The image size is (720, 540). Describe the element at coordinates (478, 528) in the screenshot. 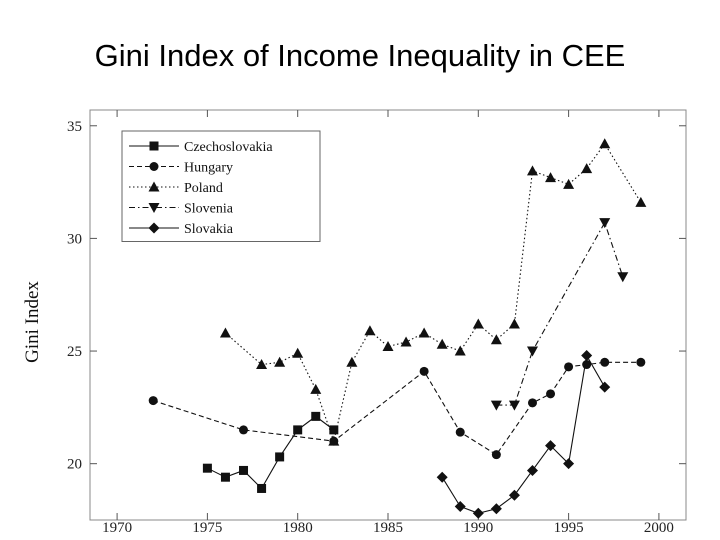

I see `x-tick-label: 1990` at that location.